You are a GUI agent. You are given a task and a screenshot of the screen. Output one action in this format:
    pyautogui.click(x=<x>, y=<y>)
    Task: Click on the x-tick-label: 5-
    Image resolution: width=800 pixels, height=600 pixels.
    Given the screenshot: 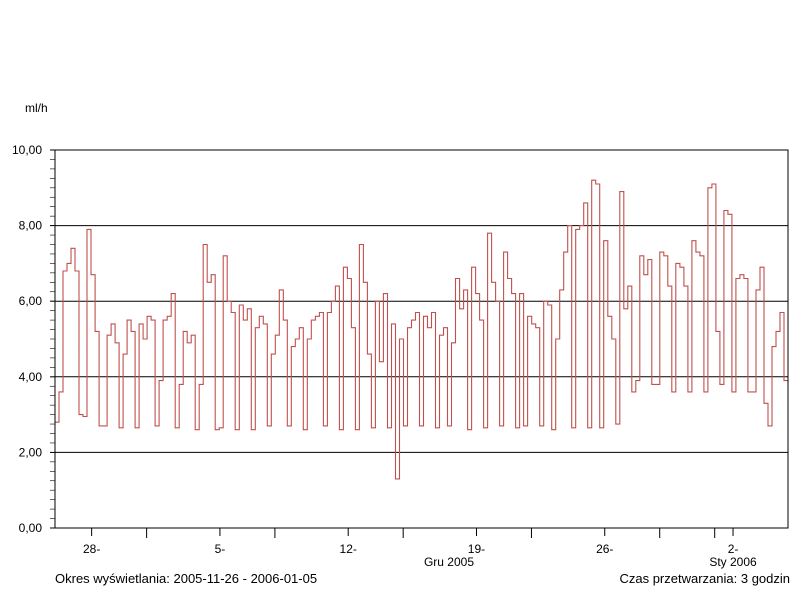 What is the action you would take?
    pyautogui.click(x=220, y=549)
    